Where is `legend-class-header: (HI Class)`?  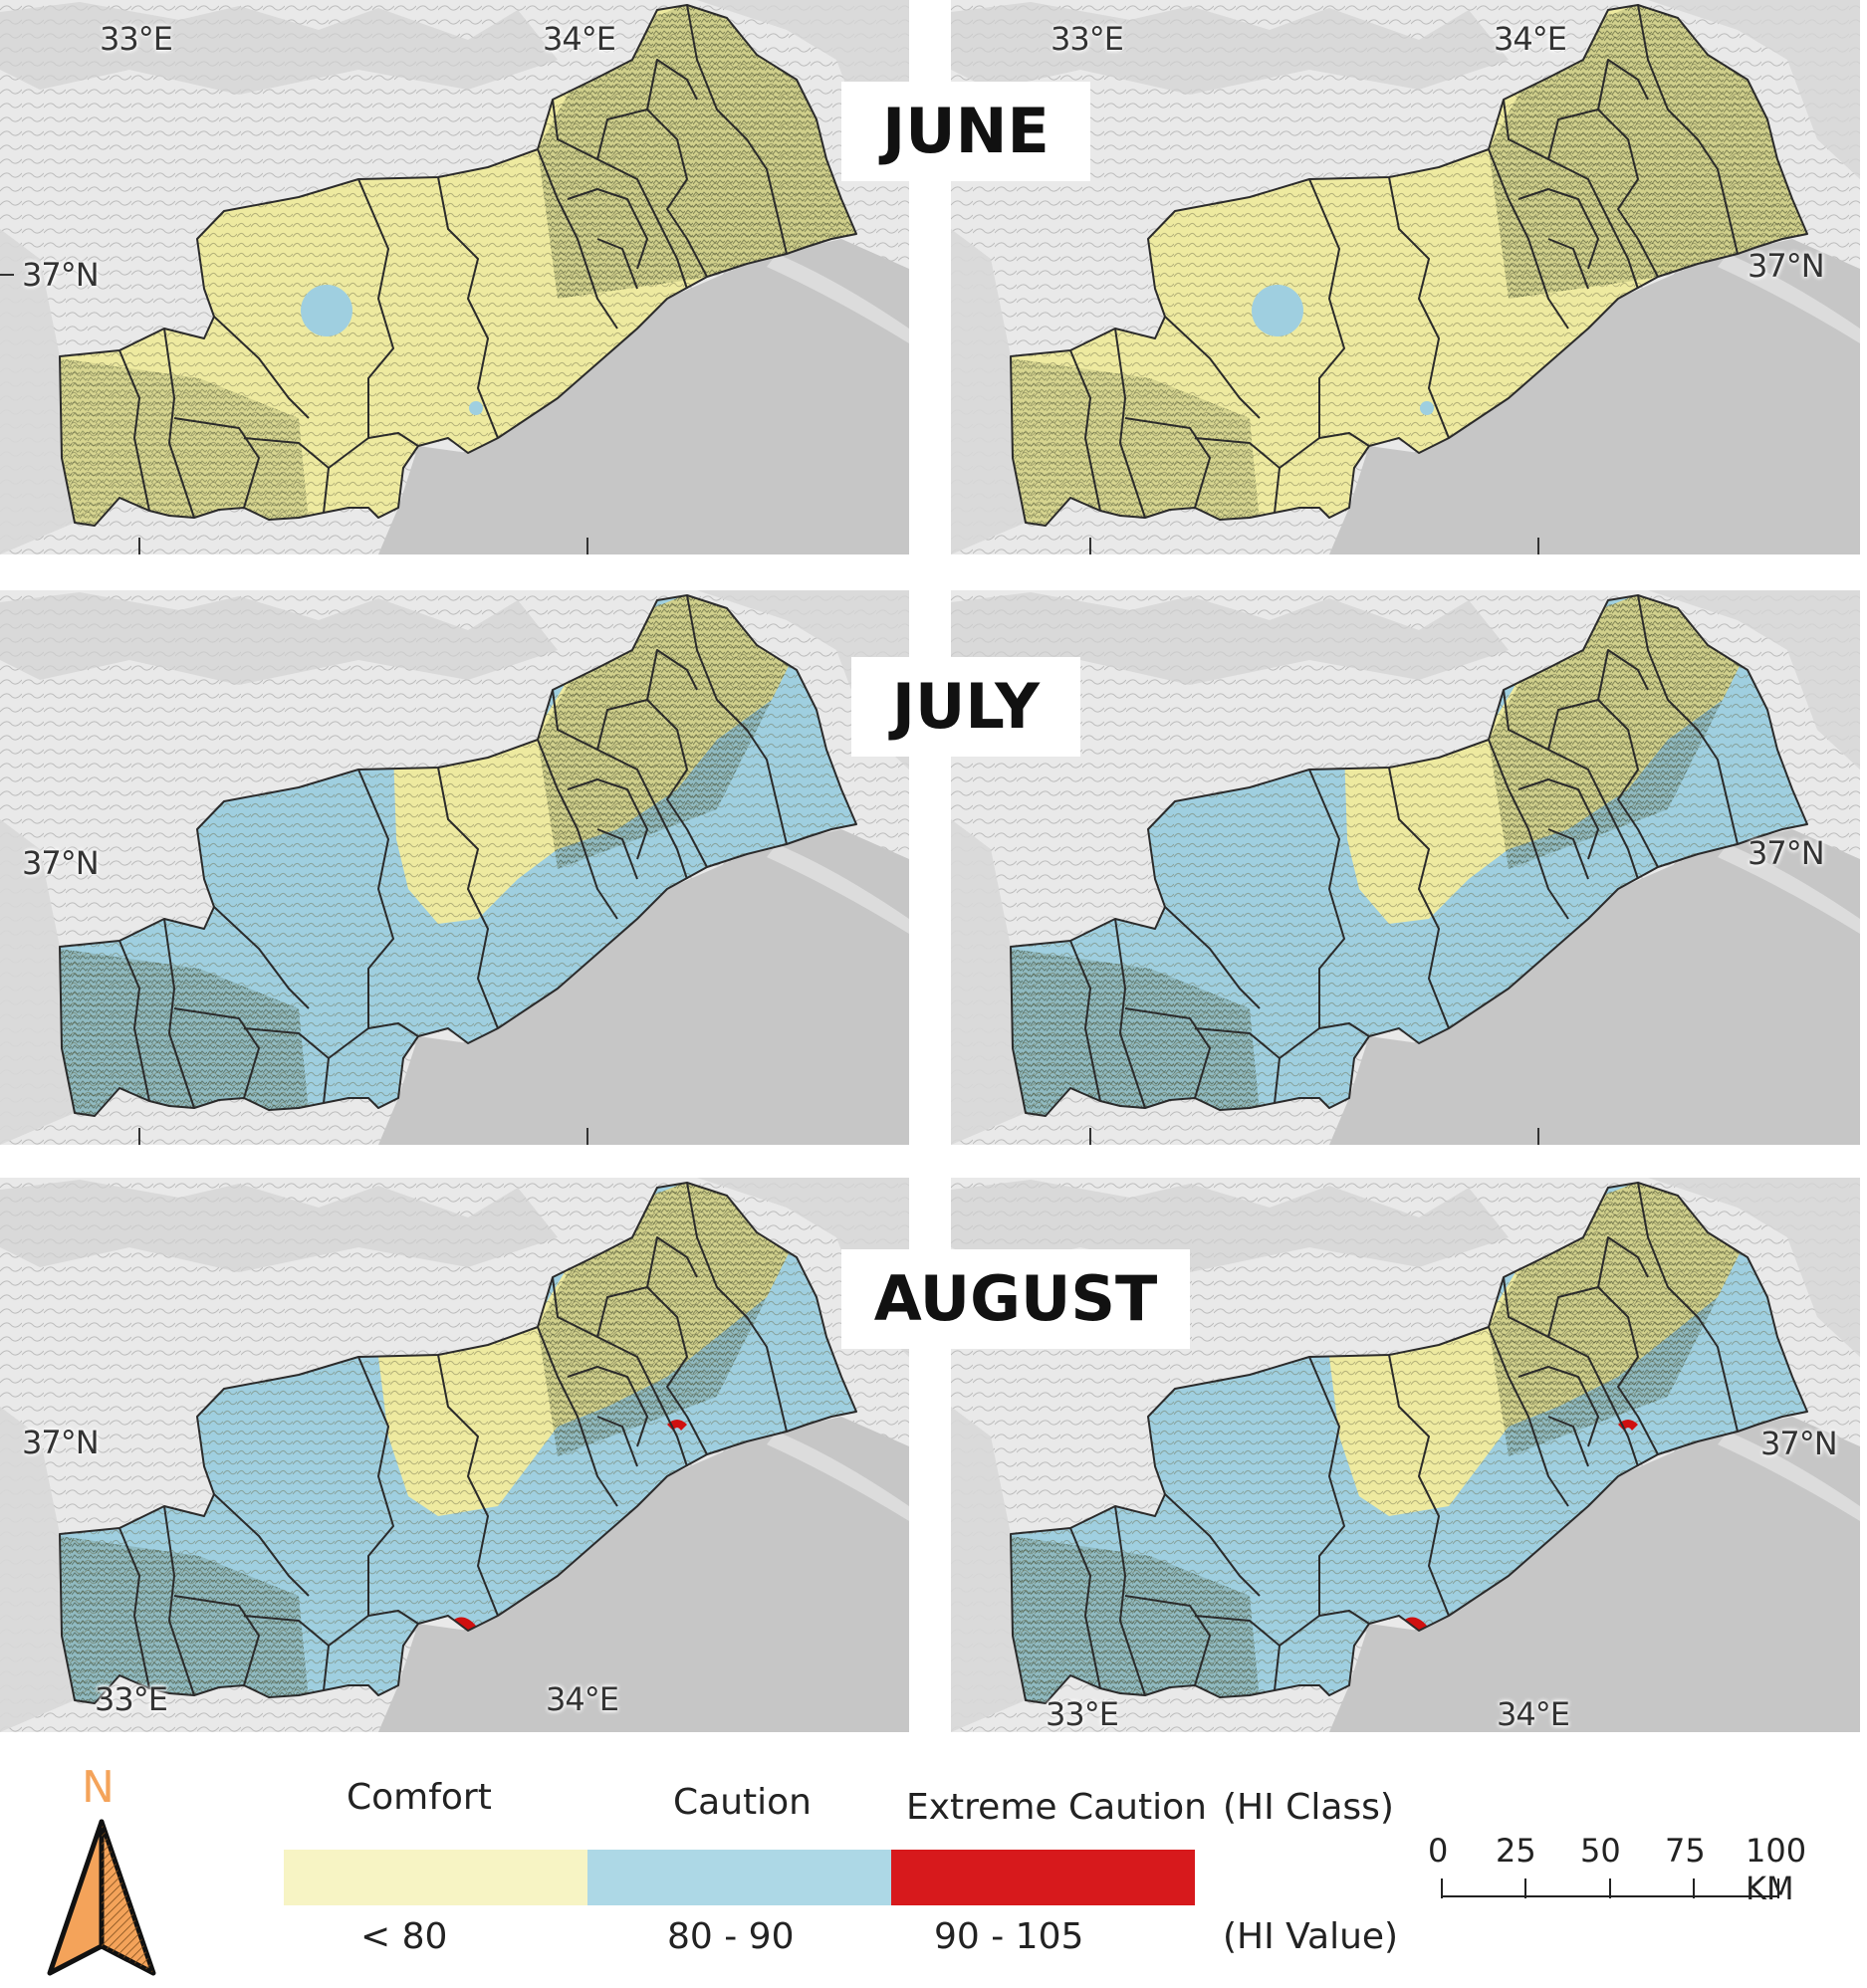
legend-class-header: (HI Class) is located at coordinates (1308, 1807).